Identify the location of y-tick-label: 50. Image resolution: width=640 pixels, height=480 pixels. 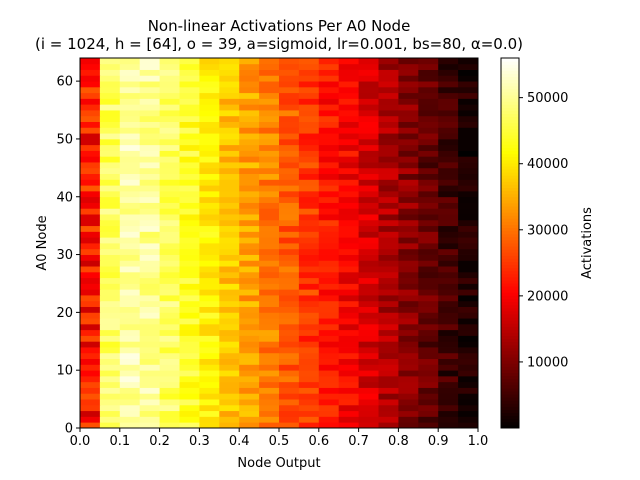
(64, 139).